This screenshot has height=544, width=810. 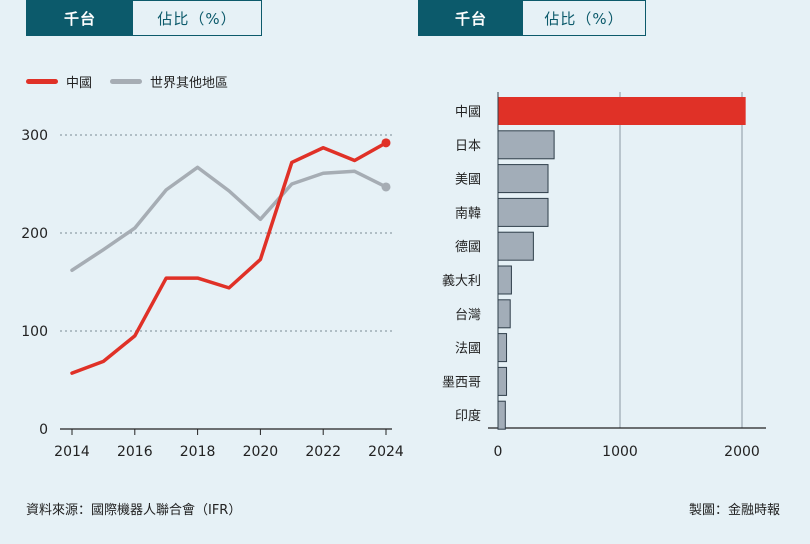 I want to click on toggle-thousand-units-right: 千台, so click(x=471, y=18).